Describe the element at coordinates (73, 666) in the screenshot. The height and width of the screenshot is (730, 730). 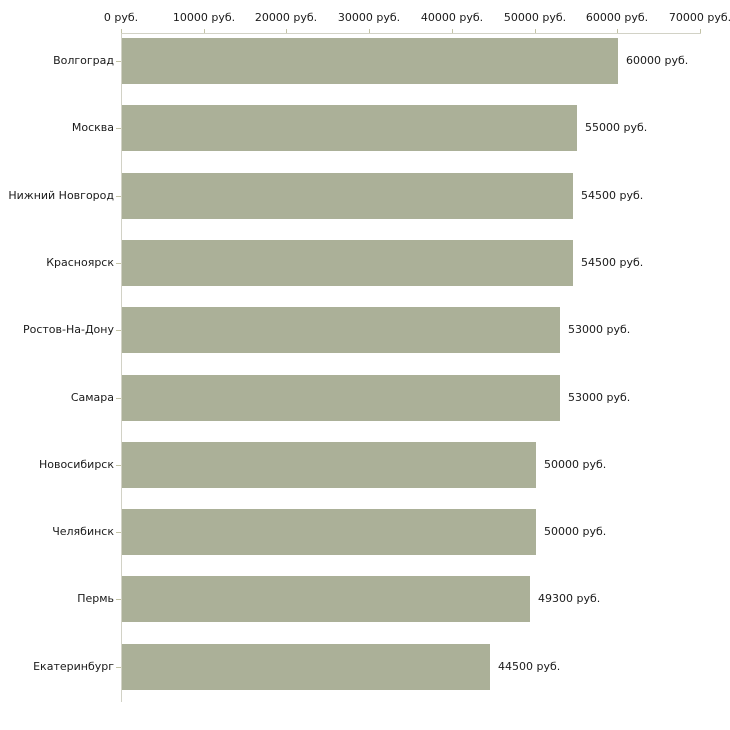
I see `category-label: Екатеринбург` at that location.